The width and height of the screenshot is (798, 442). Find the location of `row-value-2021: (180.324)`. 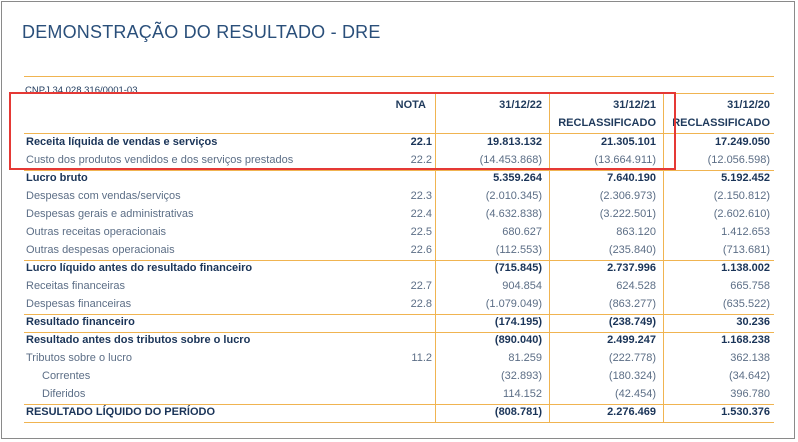

row-value-2021: (180.324) is located at coordinates (632, 376).